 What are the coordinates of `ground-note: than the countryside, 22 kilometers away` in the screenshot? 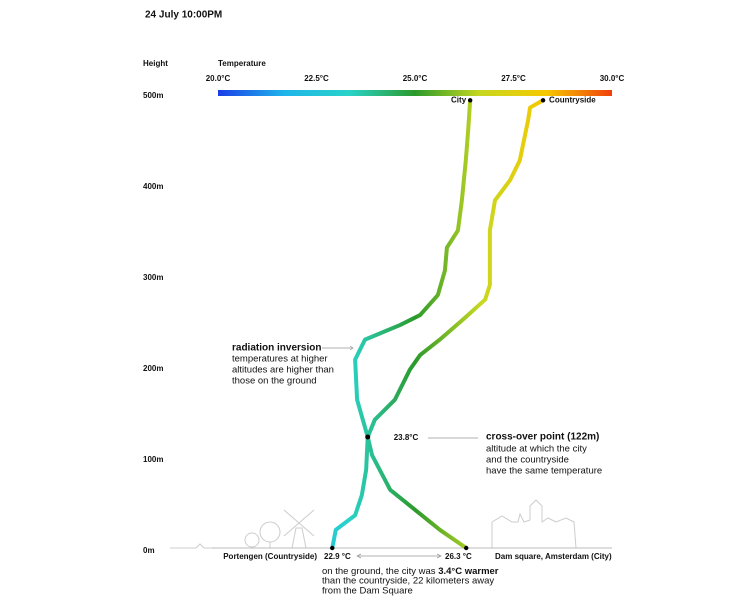 It's located at (408, 581).